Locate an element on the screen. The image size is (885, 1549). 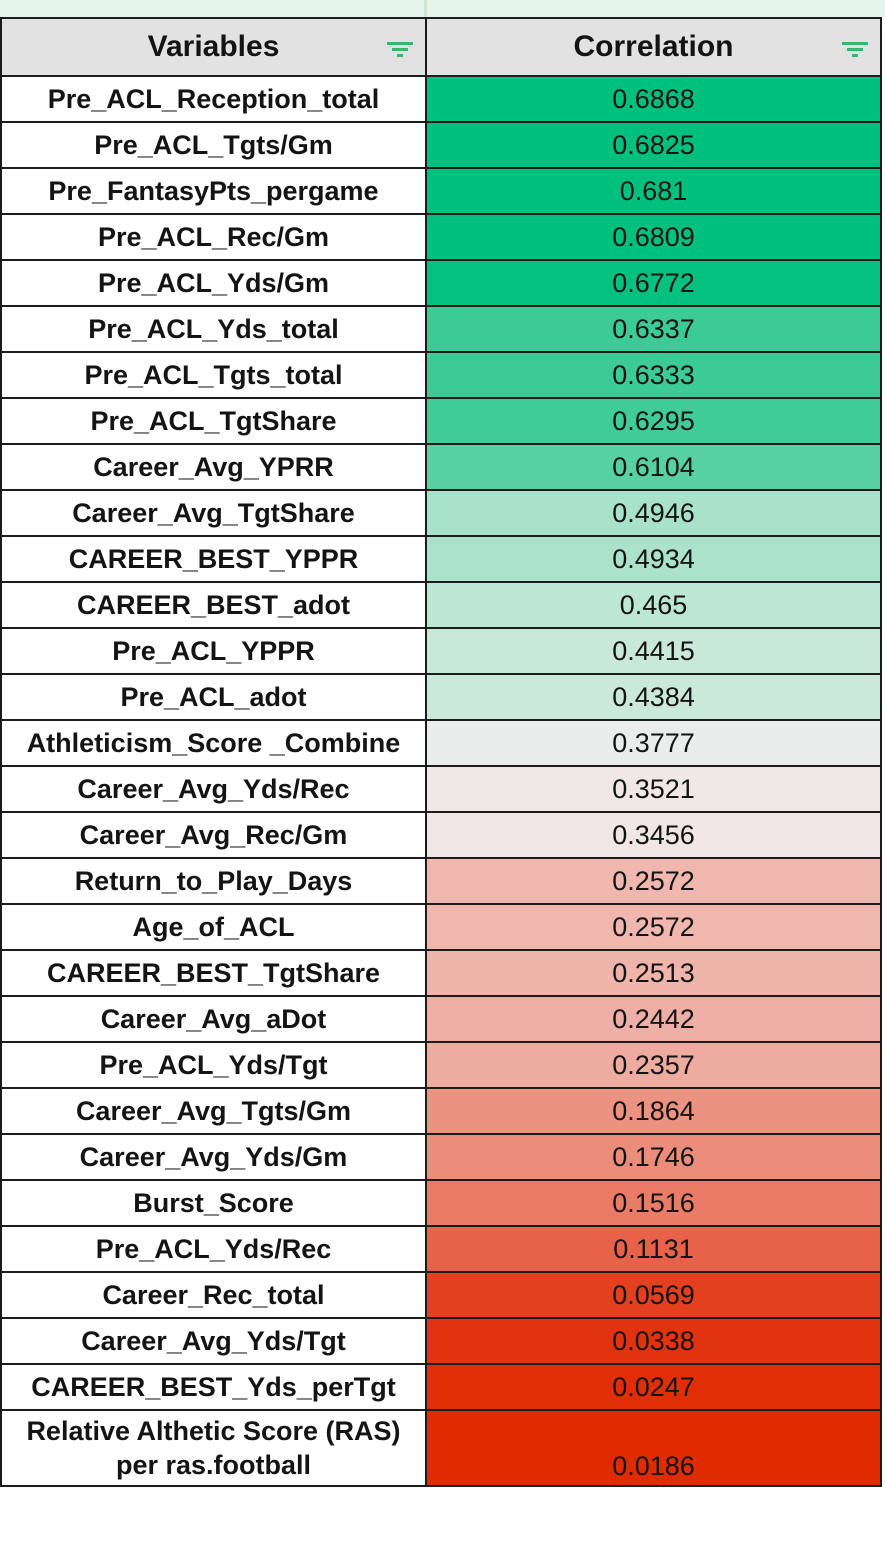
correlation-cell: 0.6104 is located at coordinates (653, 467).